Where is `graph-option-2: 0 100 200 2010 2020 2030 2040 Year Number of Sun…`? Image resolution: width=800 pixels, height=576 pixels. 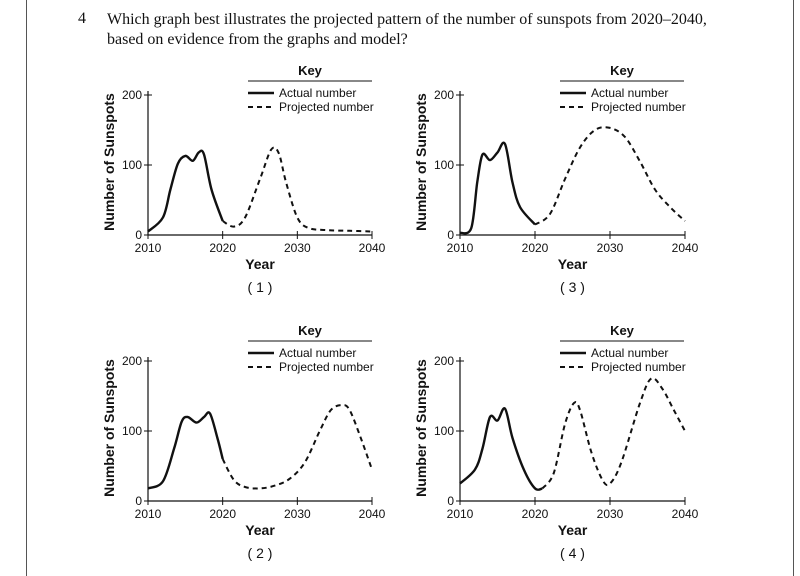
graph-option-2: 0 100 200 2010 2020 2030 2040 Year Number of Sun… is located at coordinates (243, 442).